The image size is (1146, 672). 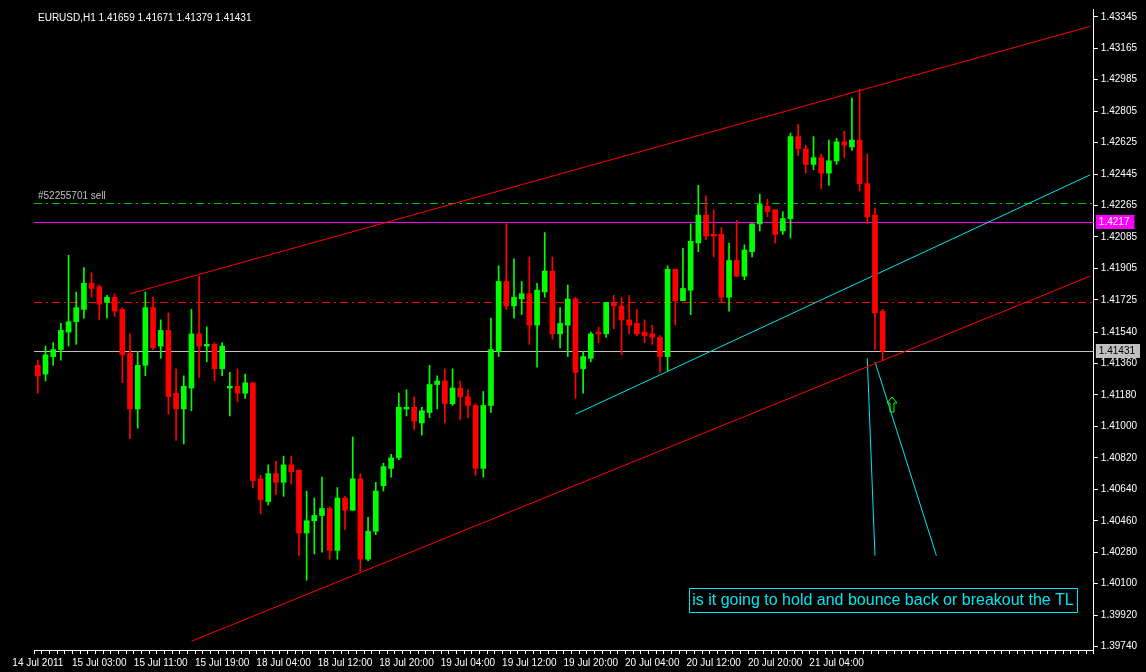 What do you see at coordinates (1119, 363) in the screenshot?
I see `y-tick-label: 1.41360` at bounding box center [1119, 363].